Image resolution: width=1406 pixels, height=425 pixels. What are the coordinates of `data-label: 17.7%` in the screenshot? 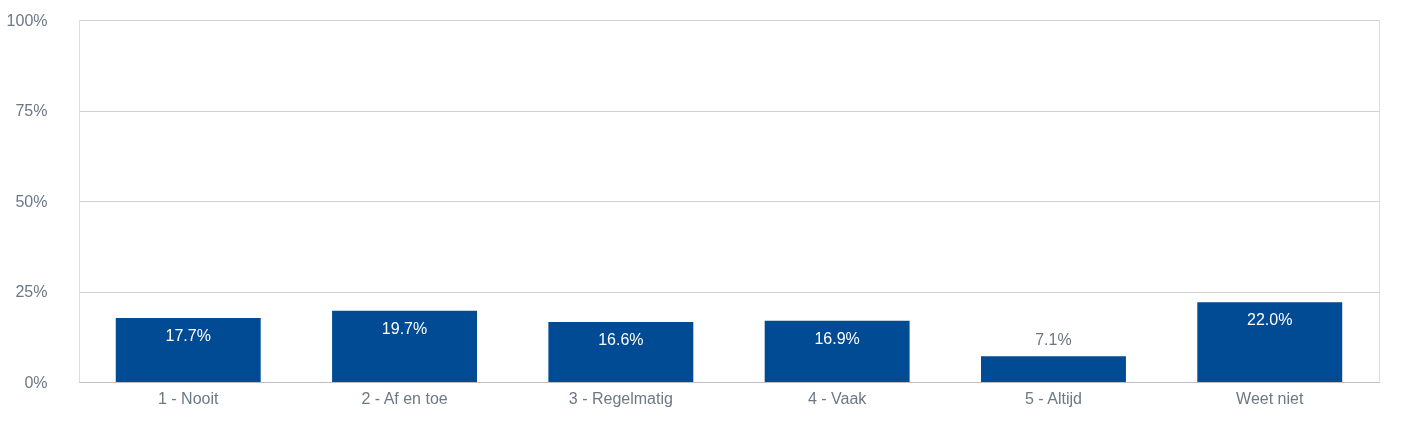 It's located at (188, 335).